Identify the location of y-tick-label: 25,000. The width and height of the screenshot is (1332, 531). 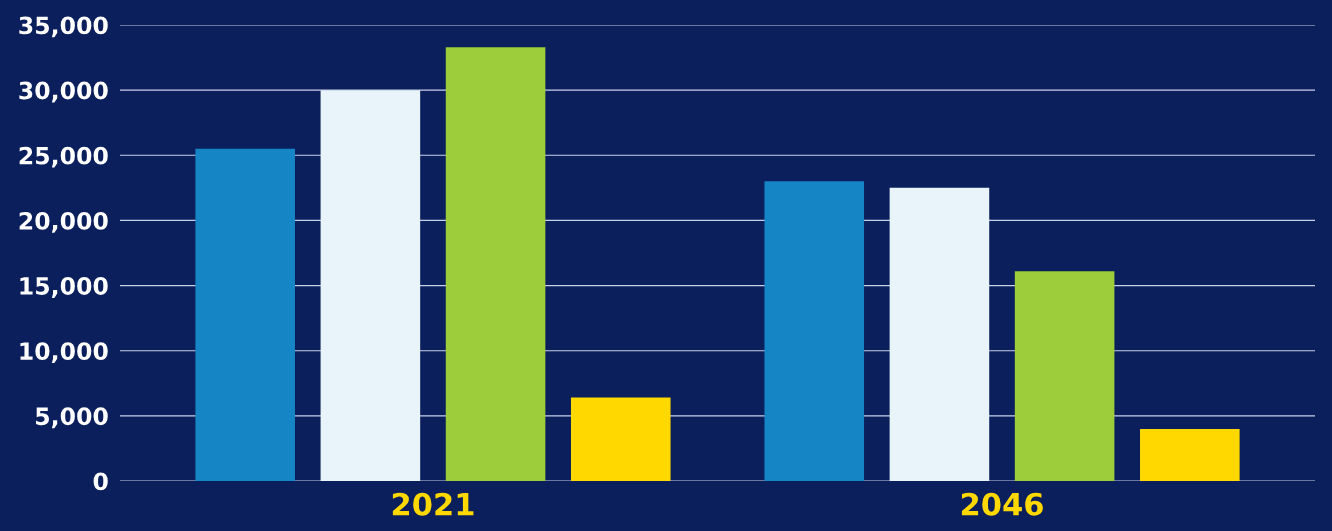
(63, 157).